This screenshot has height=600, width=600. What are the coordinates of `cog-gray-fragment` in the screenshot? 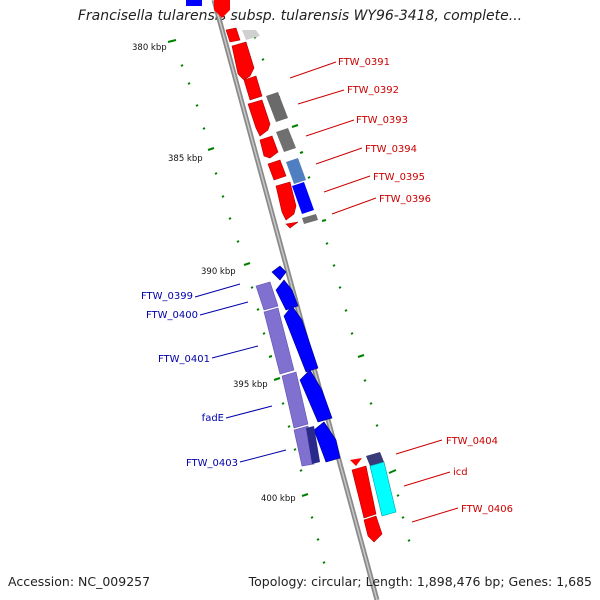 It's located at (251, 35).